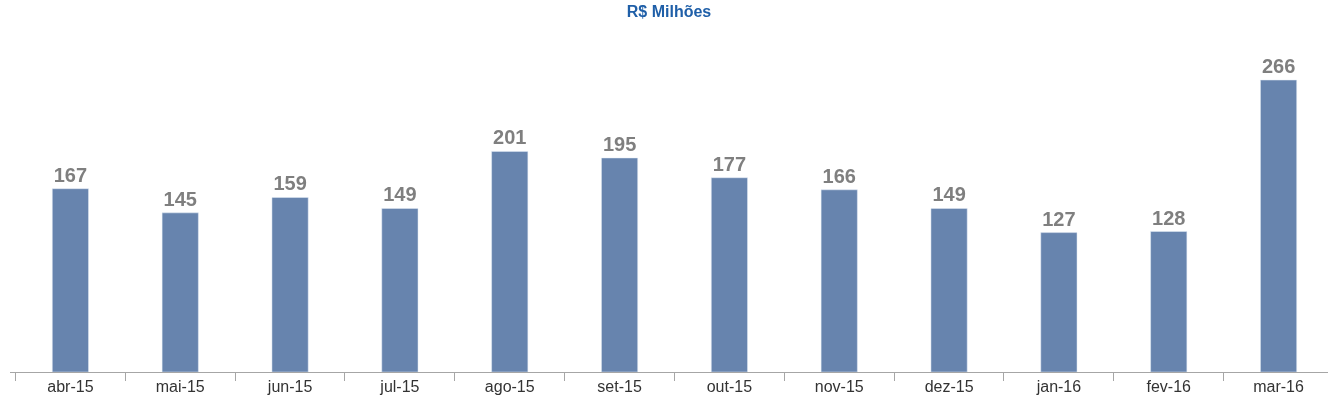  Describe the element at coordinates (1059, 218) in the screenshot. I see `data-label: 127` at that location.